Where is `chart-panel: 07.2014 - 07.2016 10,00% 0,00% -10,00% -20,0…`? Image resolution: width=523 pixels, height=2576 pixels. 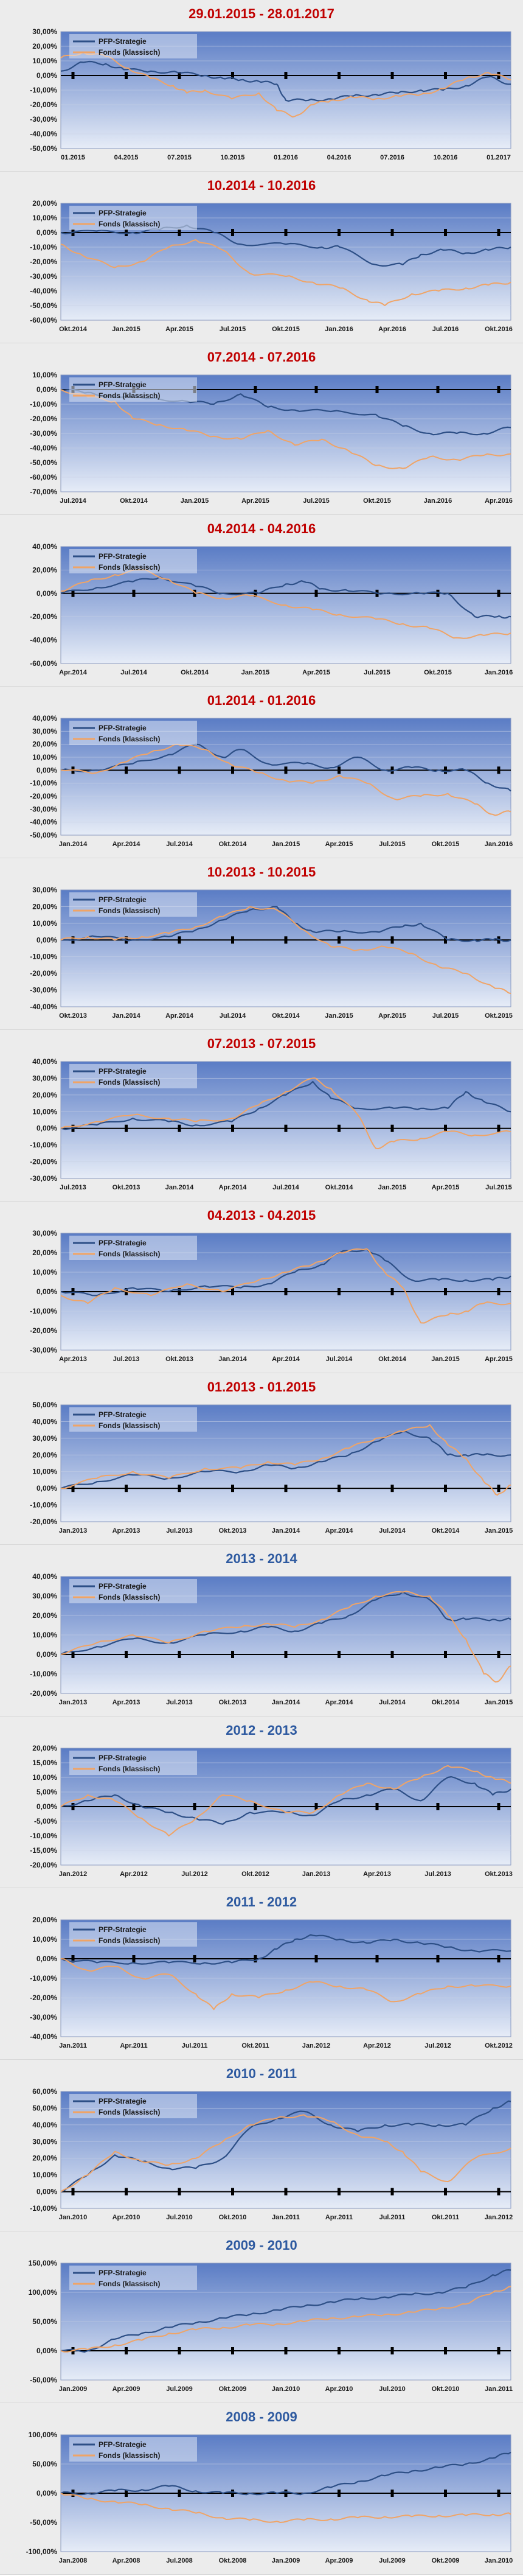 chart-panel: 07.2014 - 07.2016 10,00% 0,00% -10,00% -20,0… is located at coordinates (261, 429).